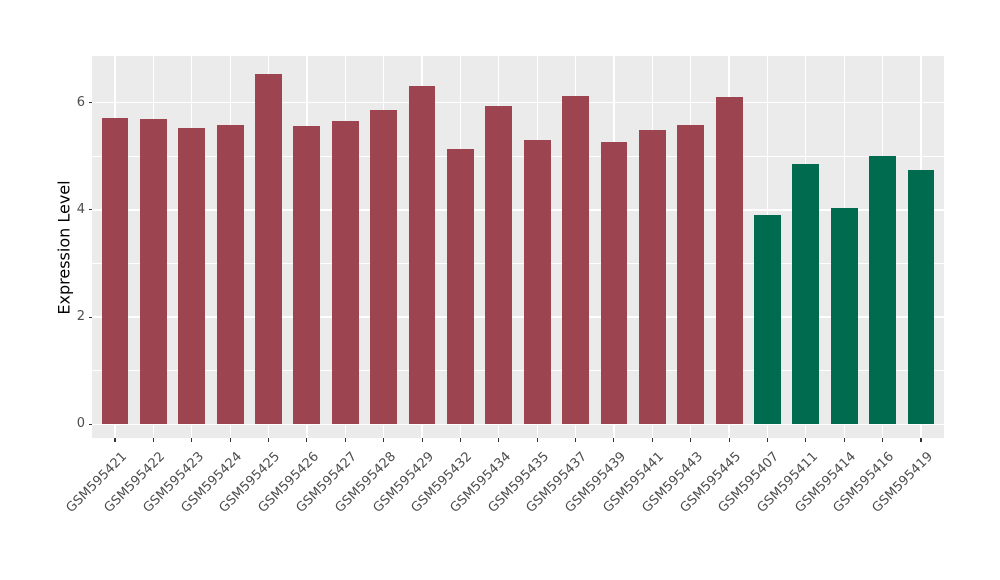  I want to click on bar-GSM595443, so click(691, 275).